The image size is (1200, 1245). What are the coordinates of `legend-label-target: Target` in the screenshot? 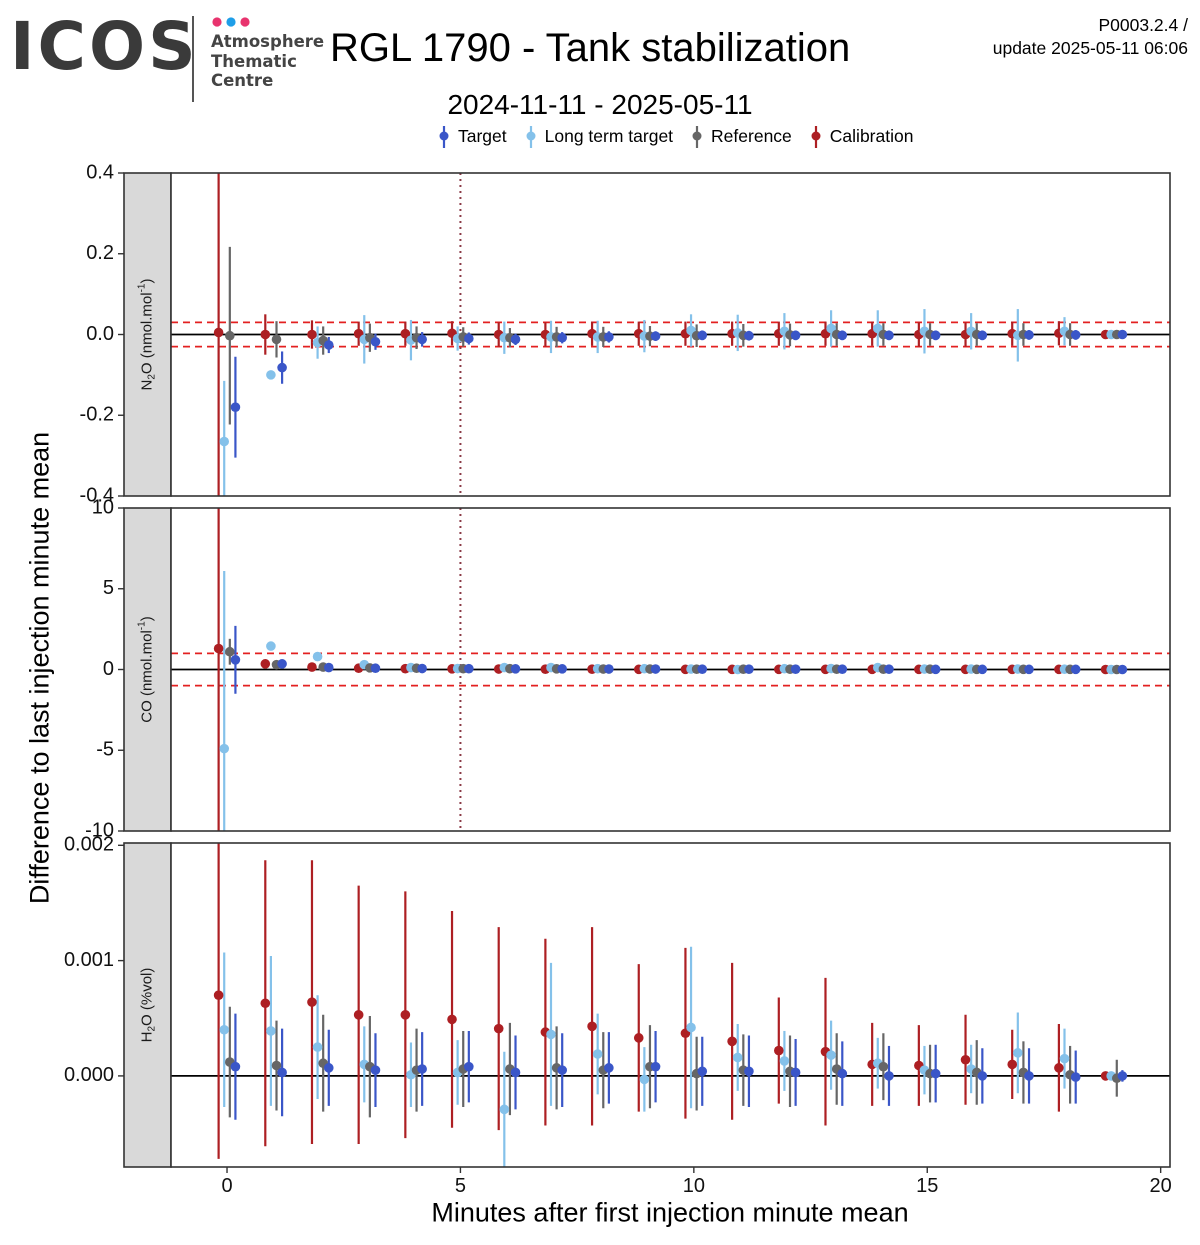 It's located at (482, 136).